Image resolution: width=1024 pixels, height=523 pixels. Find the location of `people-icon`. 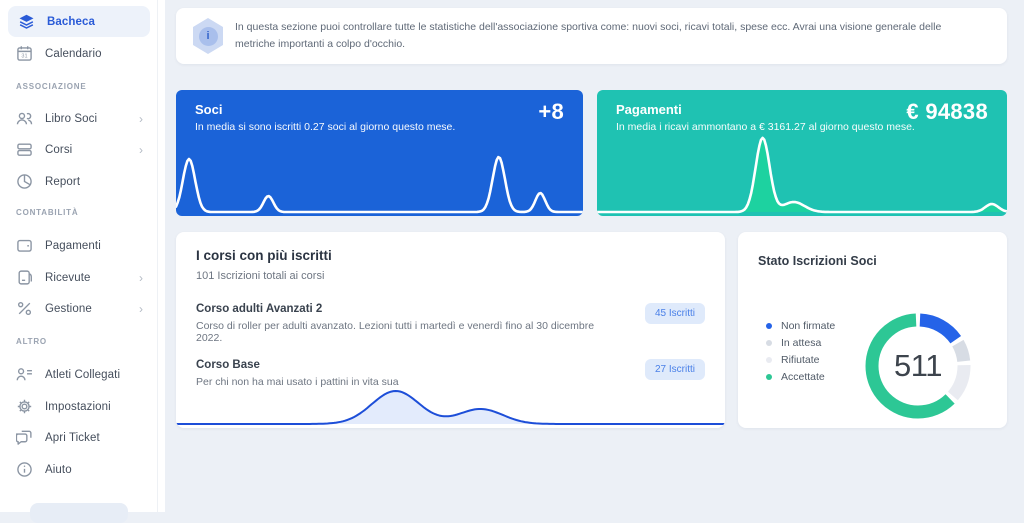

people-icon is located at coordinates (24, 118).